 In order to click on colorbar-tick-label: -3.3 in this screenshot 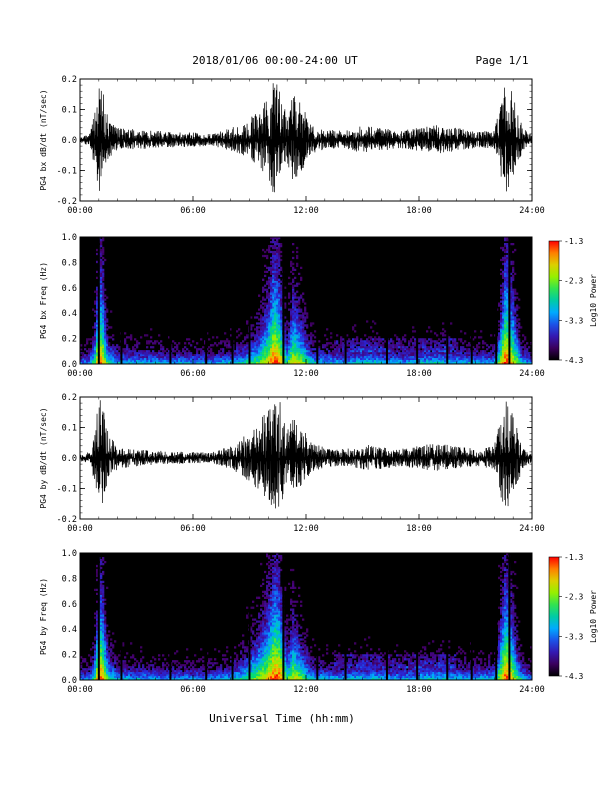, I will do `click(573, 320)`.